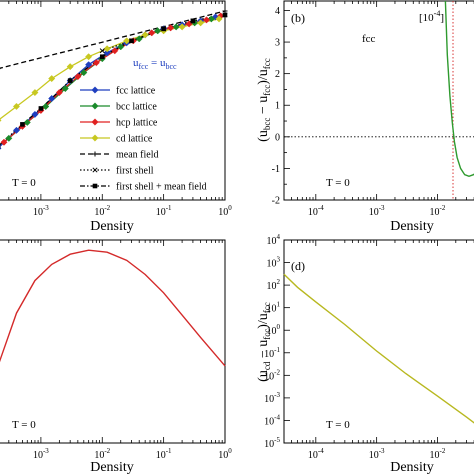  I want to click on panel-d-y-tick-label: 10³, so click(274, 263).